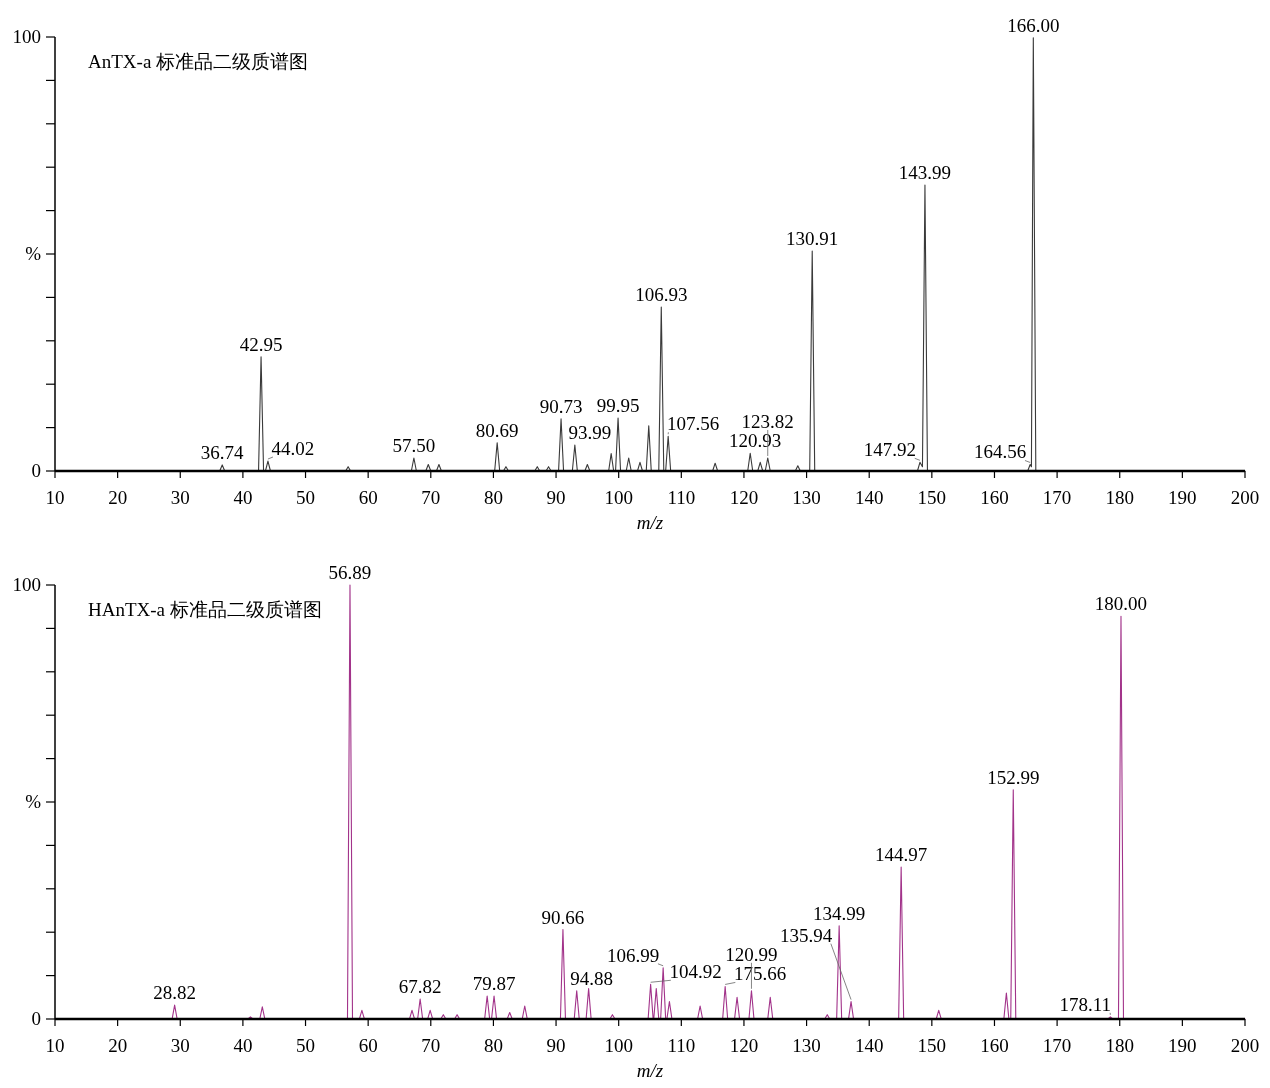 The height and width of the screenshot is (1088, 1270). I want to click on annotation: 147.92, so click(890, 450).